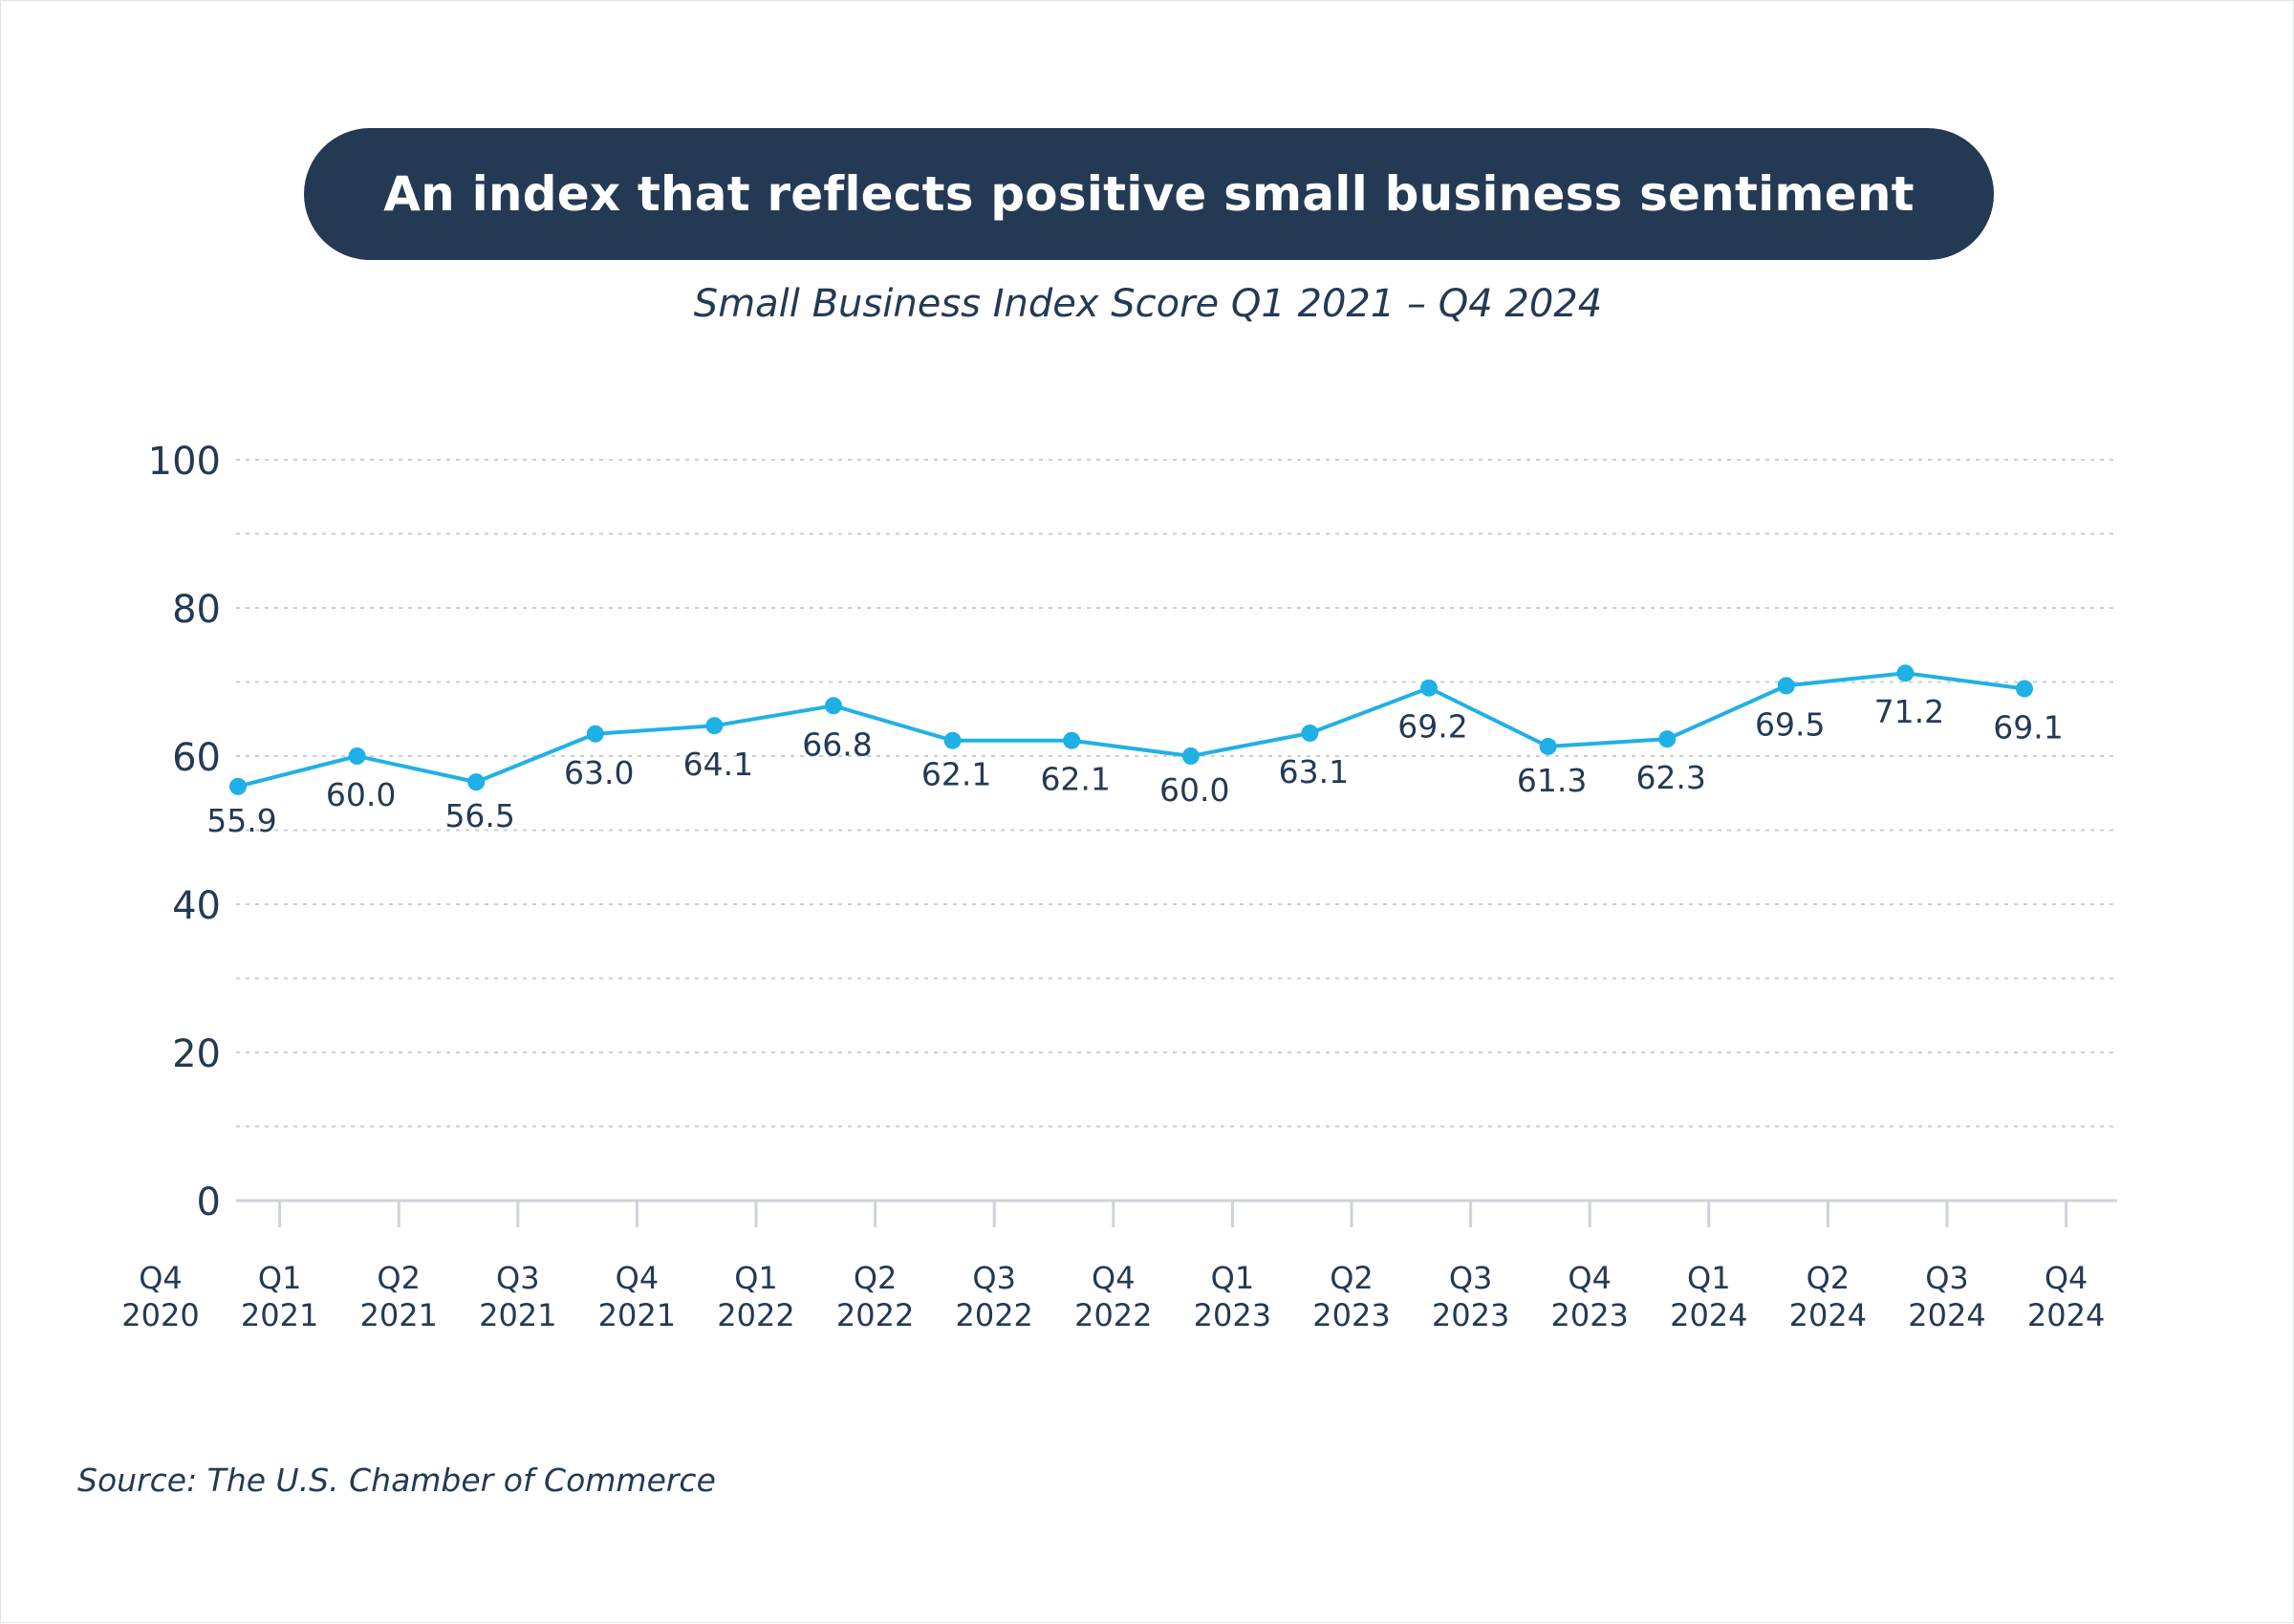 The image size is (2294, 1624). What do you see at coordinates (1909, 712) in the screenshot?
I see `data-label: 71.2` at bounding box center [1909, 712].